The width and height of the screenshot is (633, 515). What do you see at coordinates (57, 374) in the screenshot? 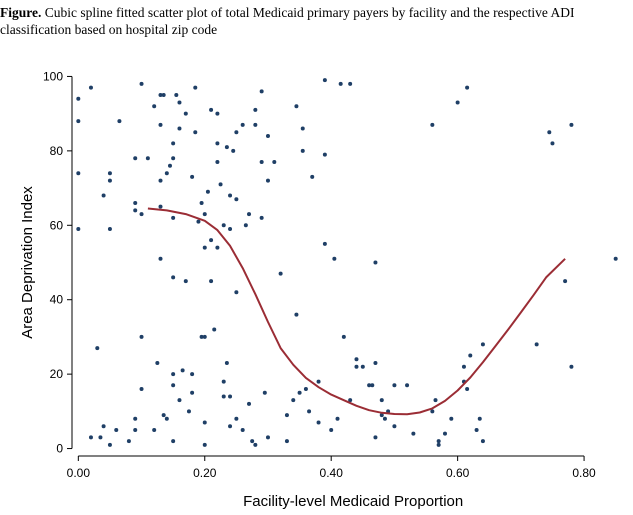
I see `y-tick-label: 20` at bounding box center [57, 374].